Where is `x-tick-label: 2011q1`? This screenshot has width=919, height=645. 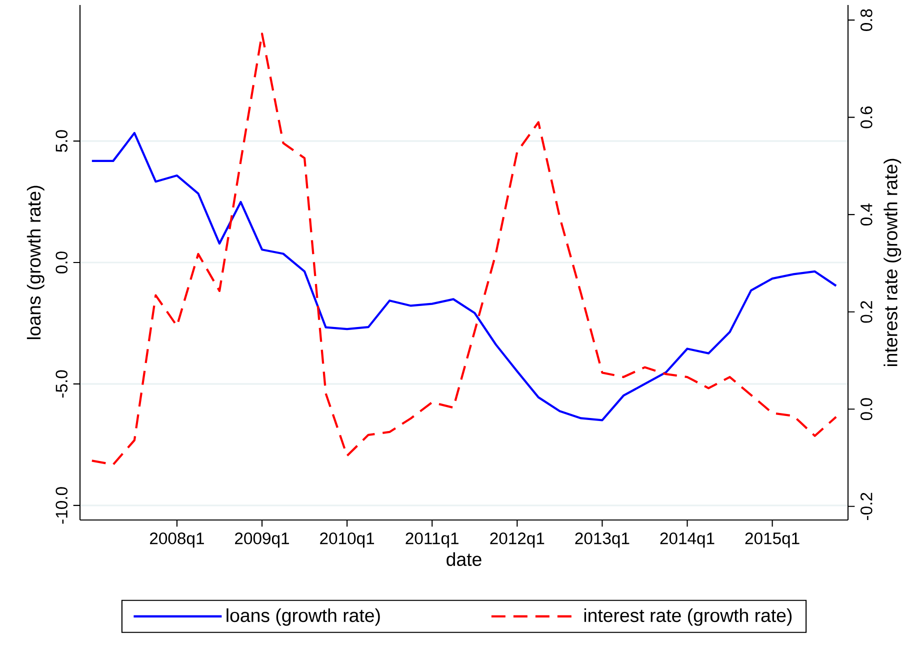
x-tick-label: 2011q1 is located at coordinates (432, 540).